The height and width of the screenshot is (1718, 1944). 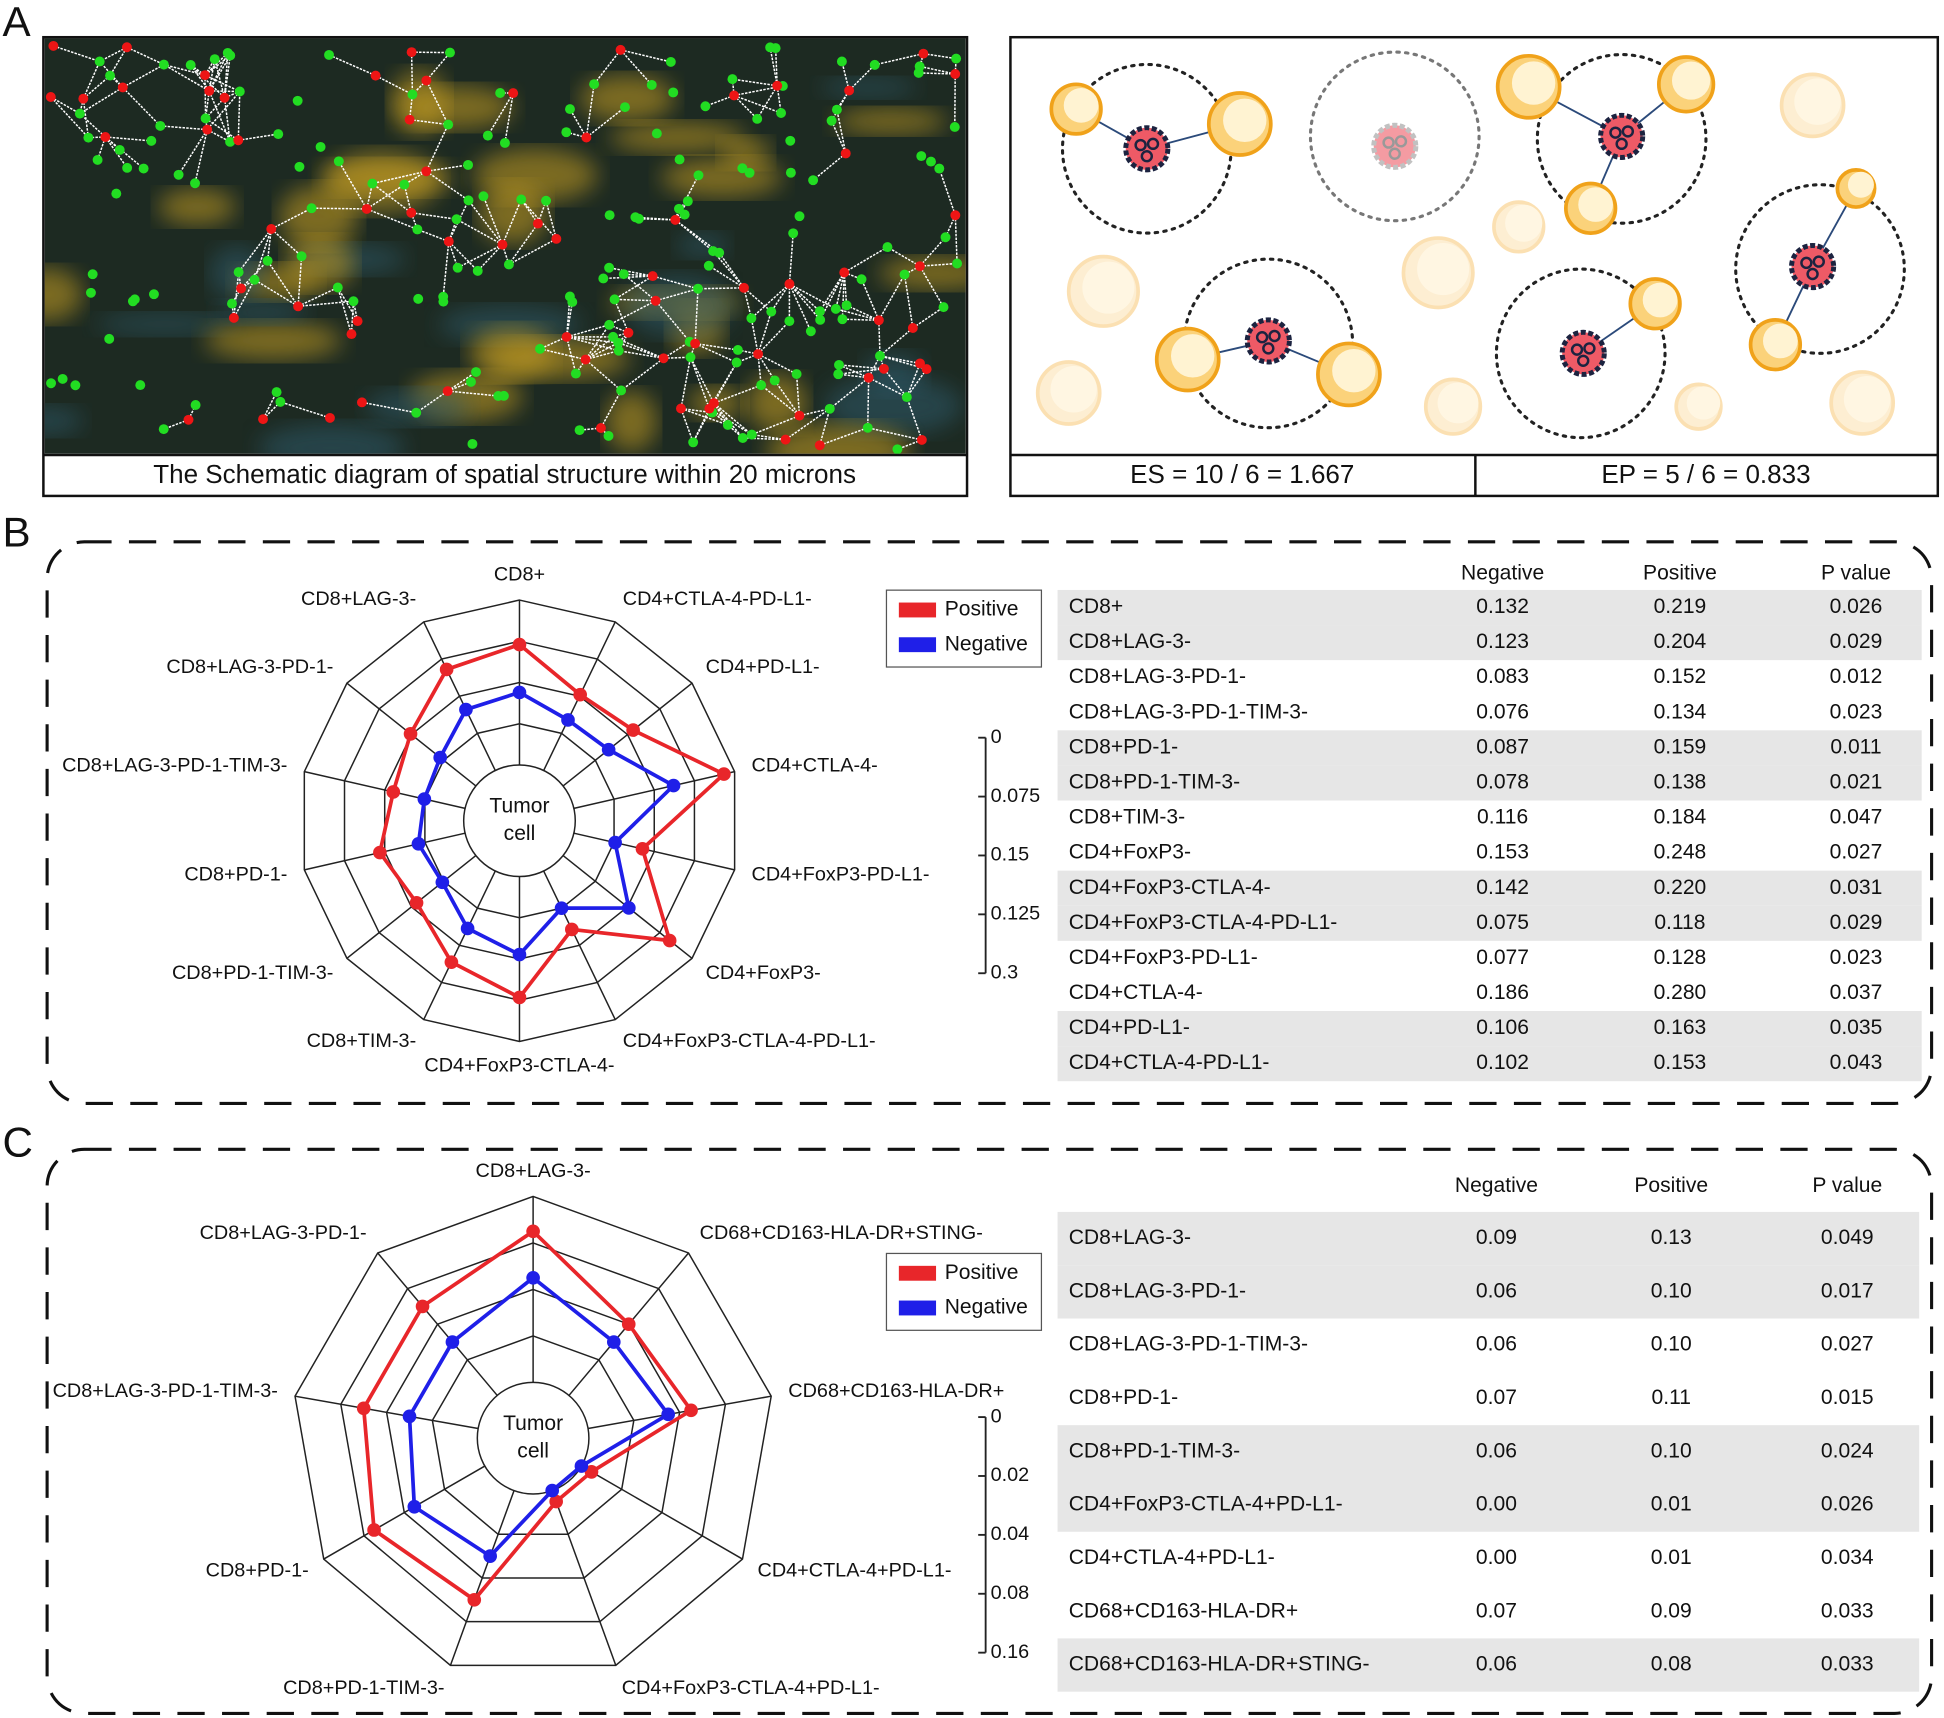 What do you see at coordinates (1502, 1027) in the screenshot?
I see `cell: 0.106` at bounding box center [1502, 1027].